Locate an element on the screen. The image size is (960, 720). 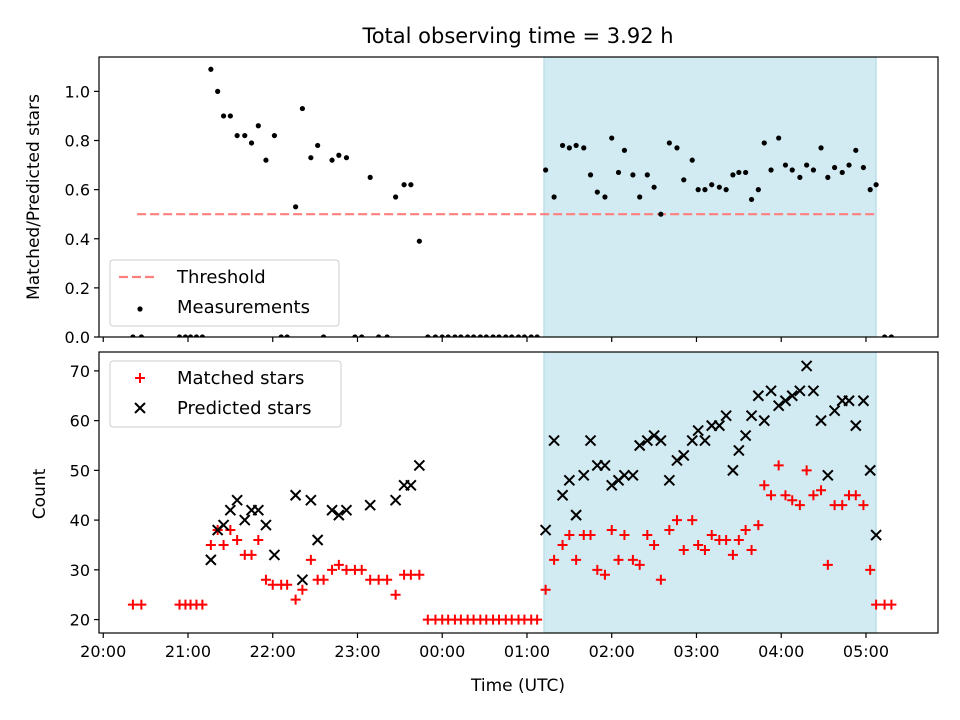
top-y-axis-title: Matched/Predicted stars is located at coordinates (34, 197).